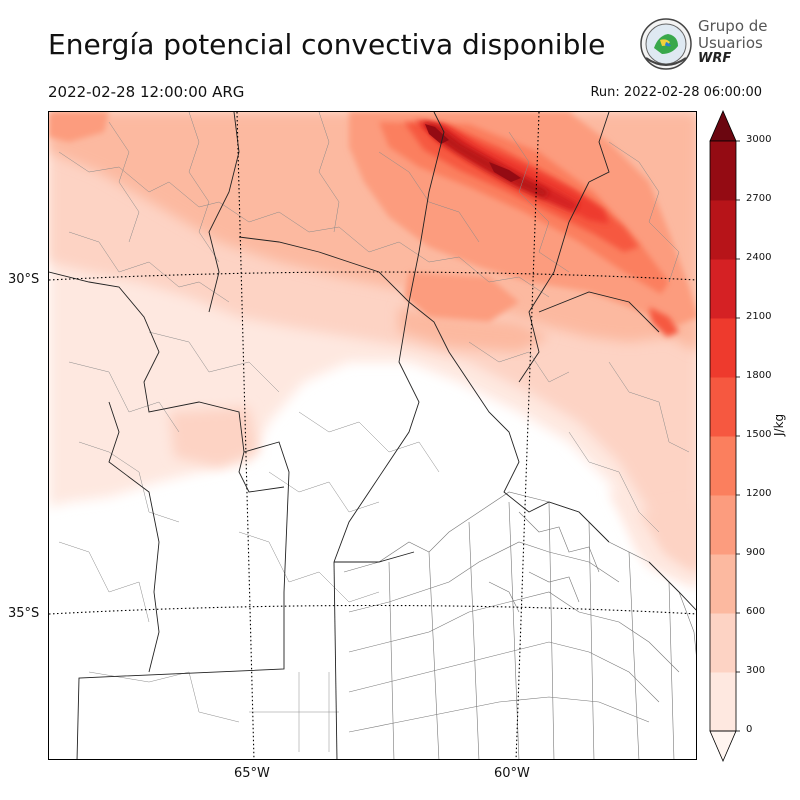 This screenshot has height=800, width=800. What do you see at coordinates (252, 773) in the screenshot?
I see `longitude-label-65w: 65°W` at bounding box center [252, 773].